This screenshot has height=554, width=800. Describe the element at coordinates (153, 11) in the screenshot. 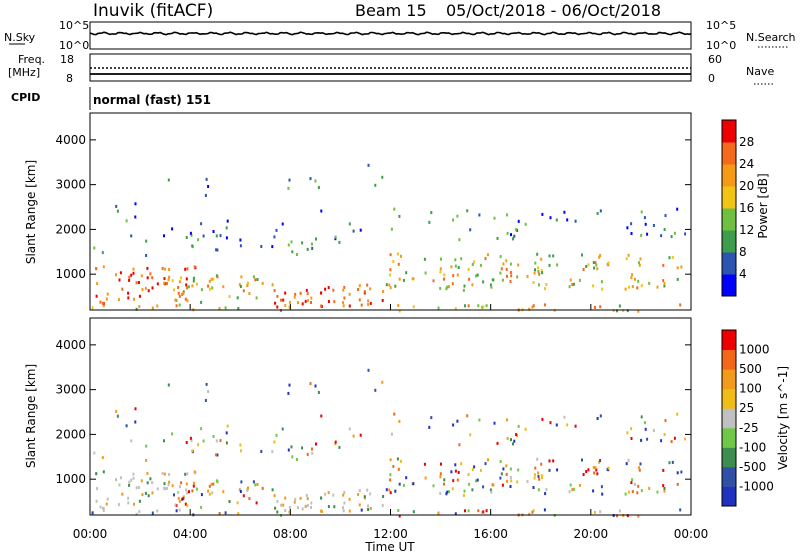

I see `station-title: Inuvik (fitACF)` at that location.